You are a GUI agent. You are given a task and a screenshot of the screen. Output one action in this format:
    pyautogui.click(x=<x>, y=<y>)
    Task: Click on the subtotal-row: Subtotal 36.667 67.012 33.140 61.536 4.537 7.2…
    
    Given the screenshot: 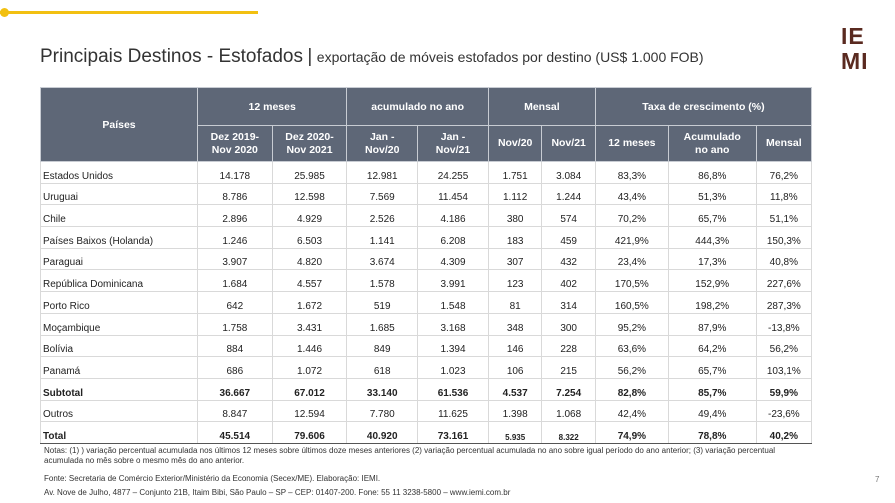 What is the action you would take?
    pyautogui.click(x=426, y=389)
    